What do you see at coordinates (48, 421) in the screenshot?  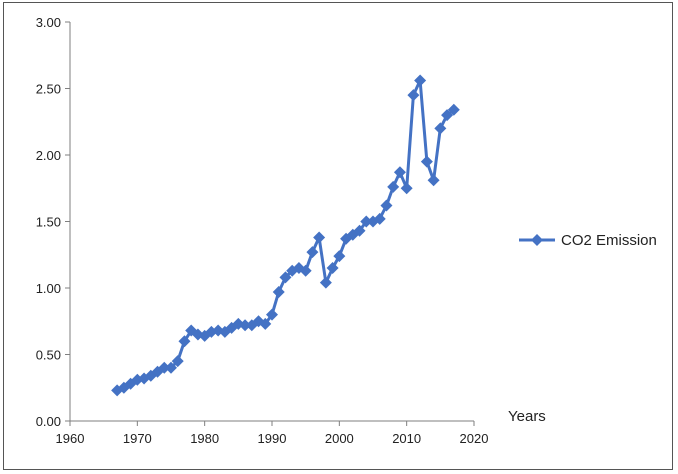 I see `y-tick-label: 0.00` at bounding box center [48, 421].